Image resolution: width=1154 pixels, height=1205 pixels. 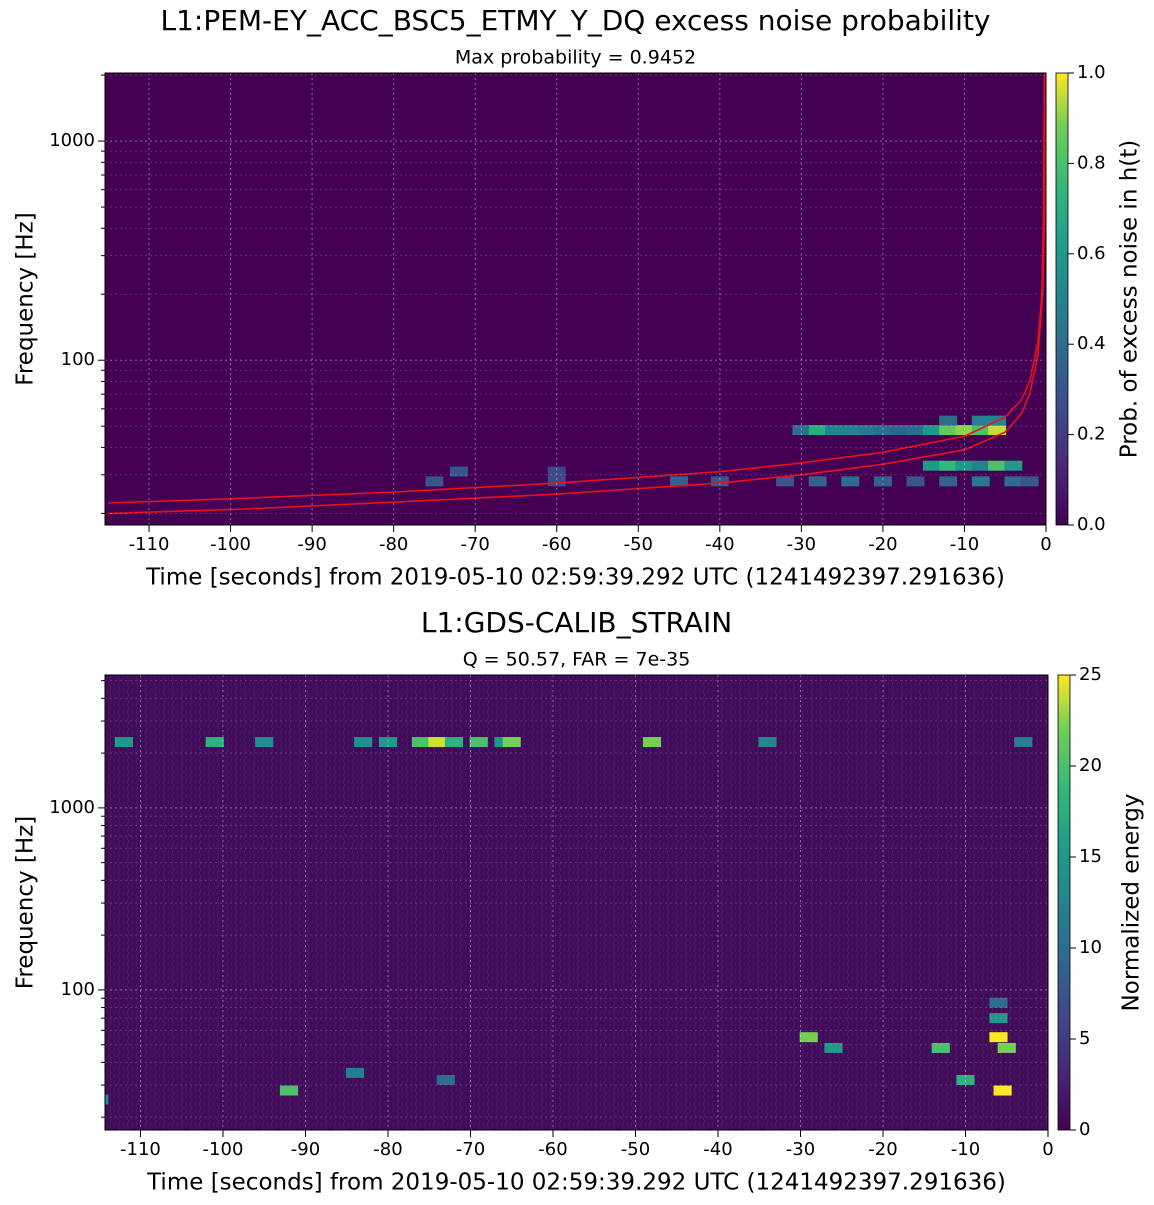 I want to click on x-tick-label: -30, so click(x=801, y=544).